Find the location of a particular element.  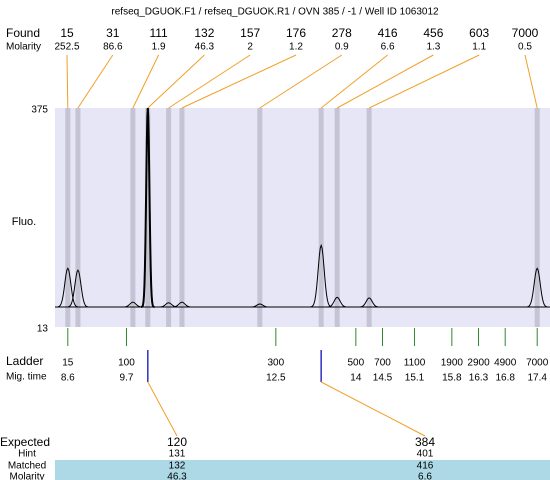

ladder-value: 500 is located at coordinates (355, 363).